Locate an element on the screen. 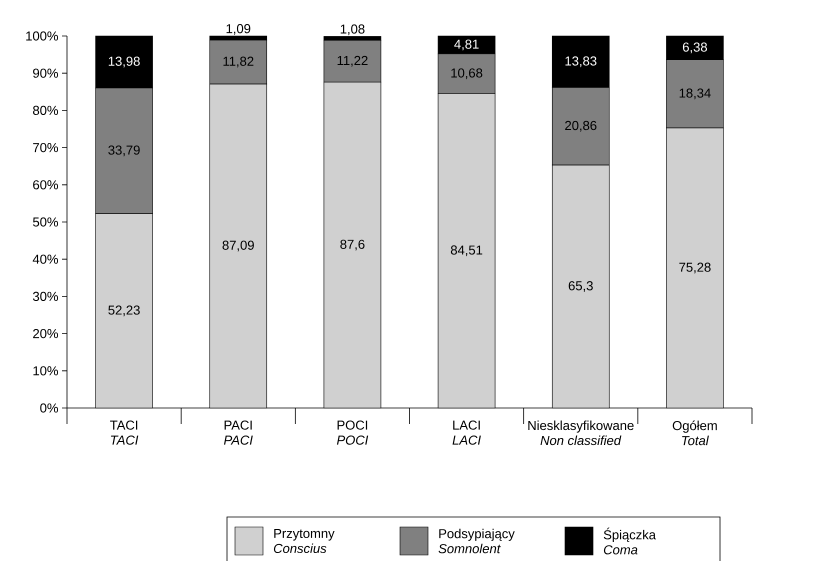  legend-label: Podsypiający Somnolent is located at coordinates (476, 541).